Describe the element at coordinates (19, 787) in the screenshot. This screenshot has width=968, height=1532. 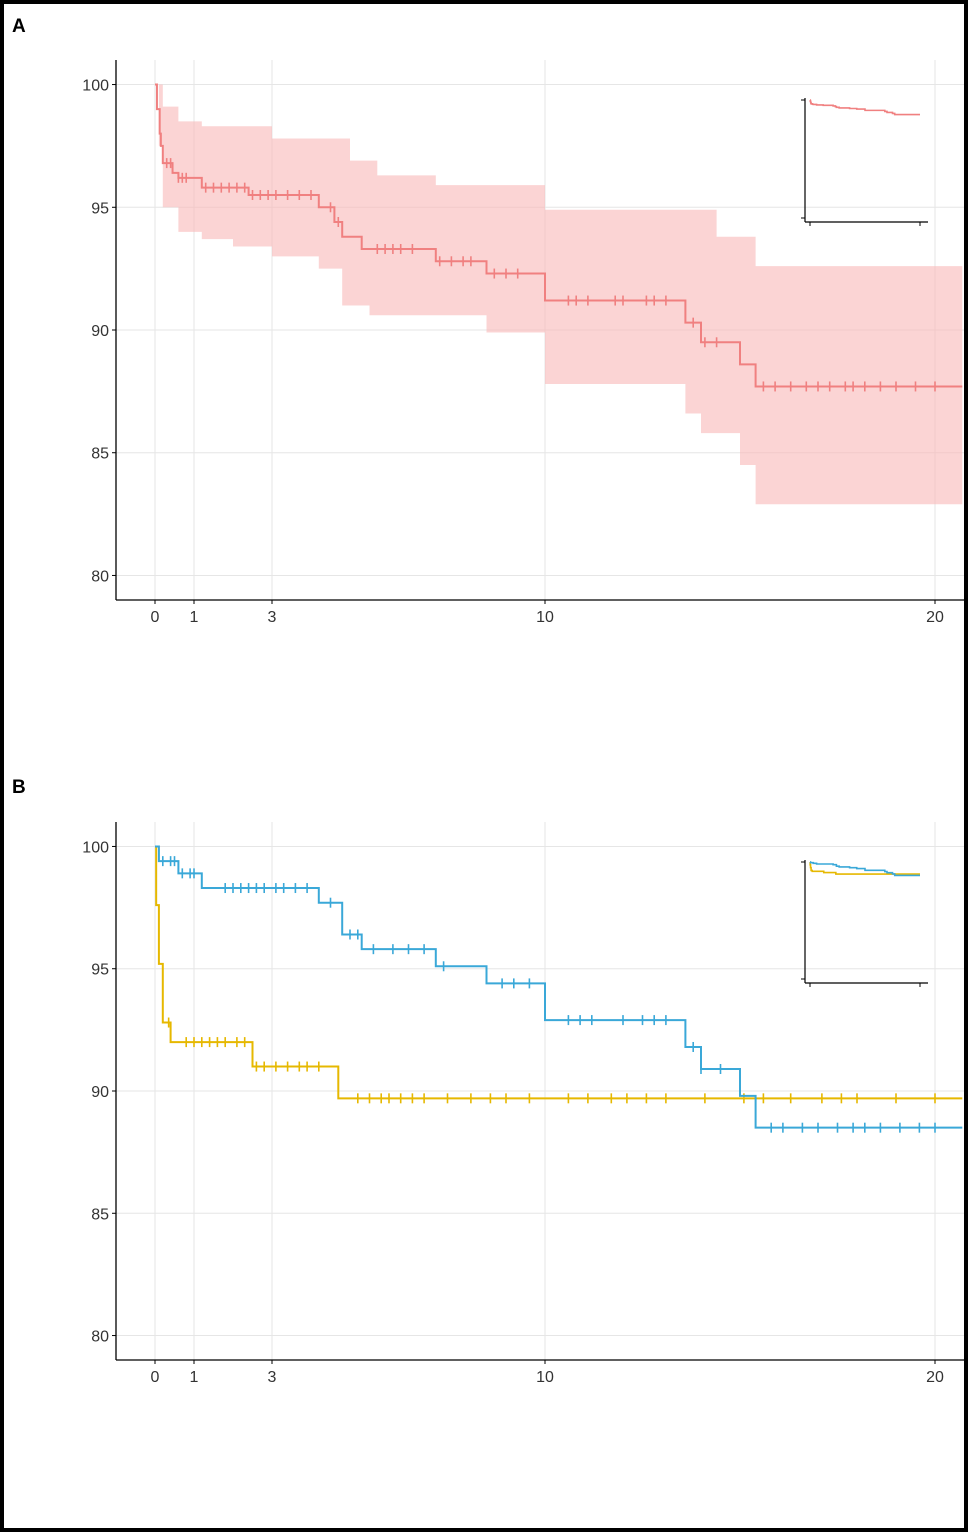
I see `panel-b-label: B` at that location.